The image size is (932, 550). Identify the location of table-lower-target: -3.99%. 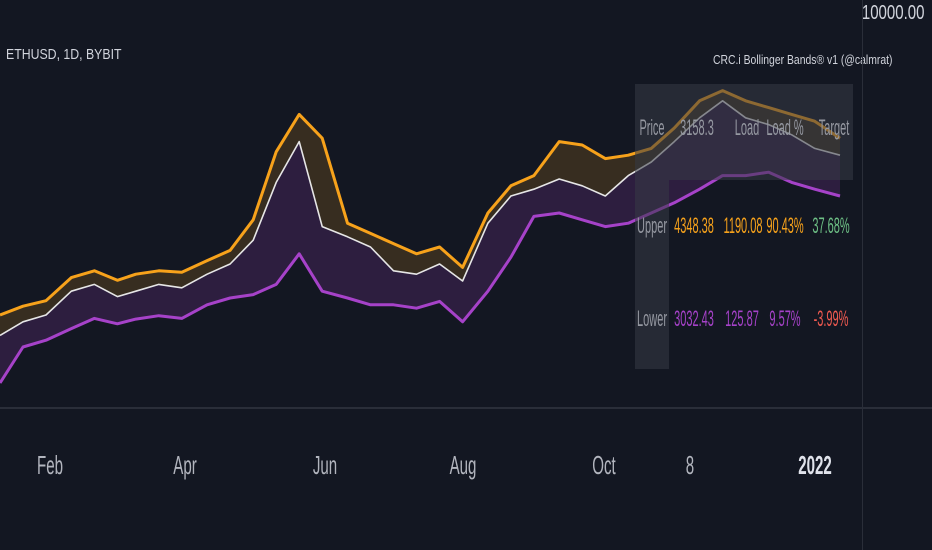
(831, 318).